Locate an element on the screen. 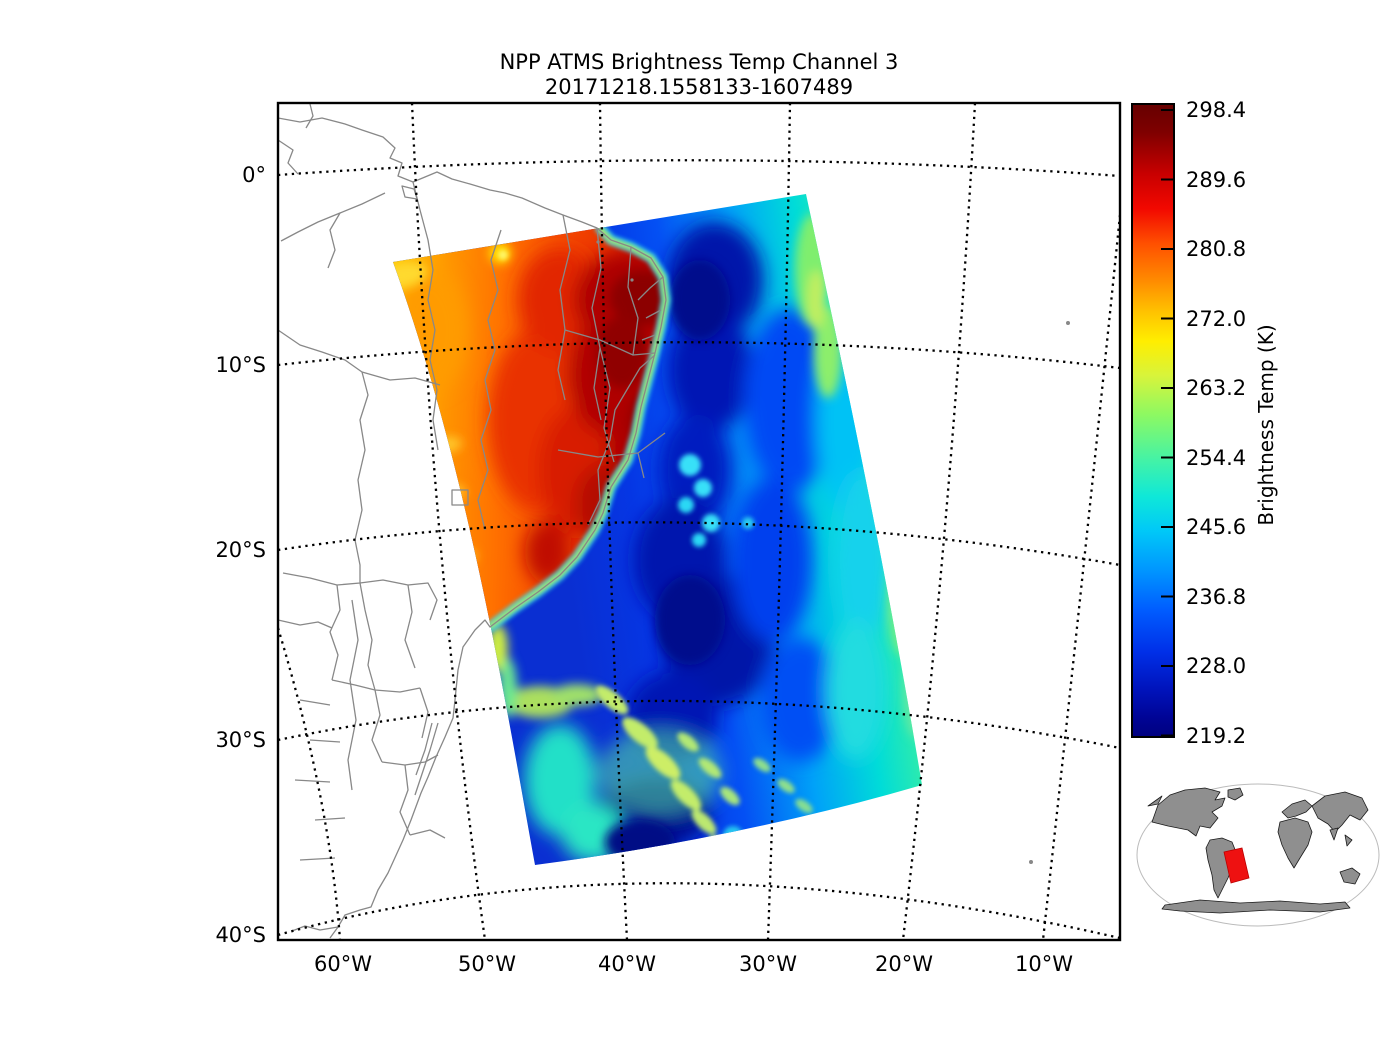  world-locator-inset is located at coordinates (1258, 855).